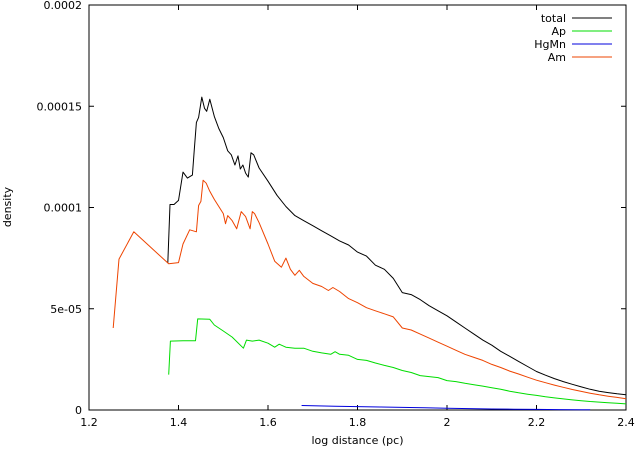  I want to click on x-tick-label: 1.2, so click(89, 422).